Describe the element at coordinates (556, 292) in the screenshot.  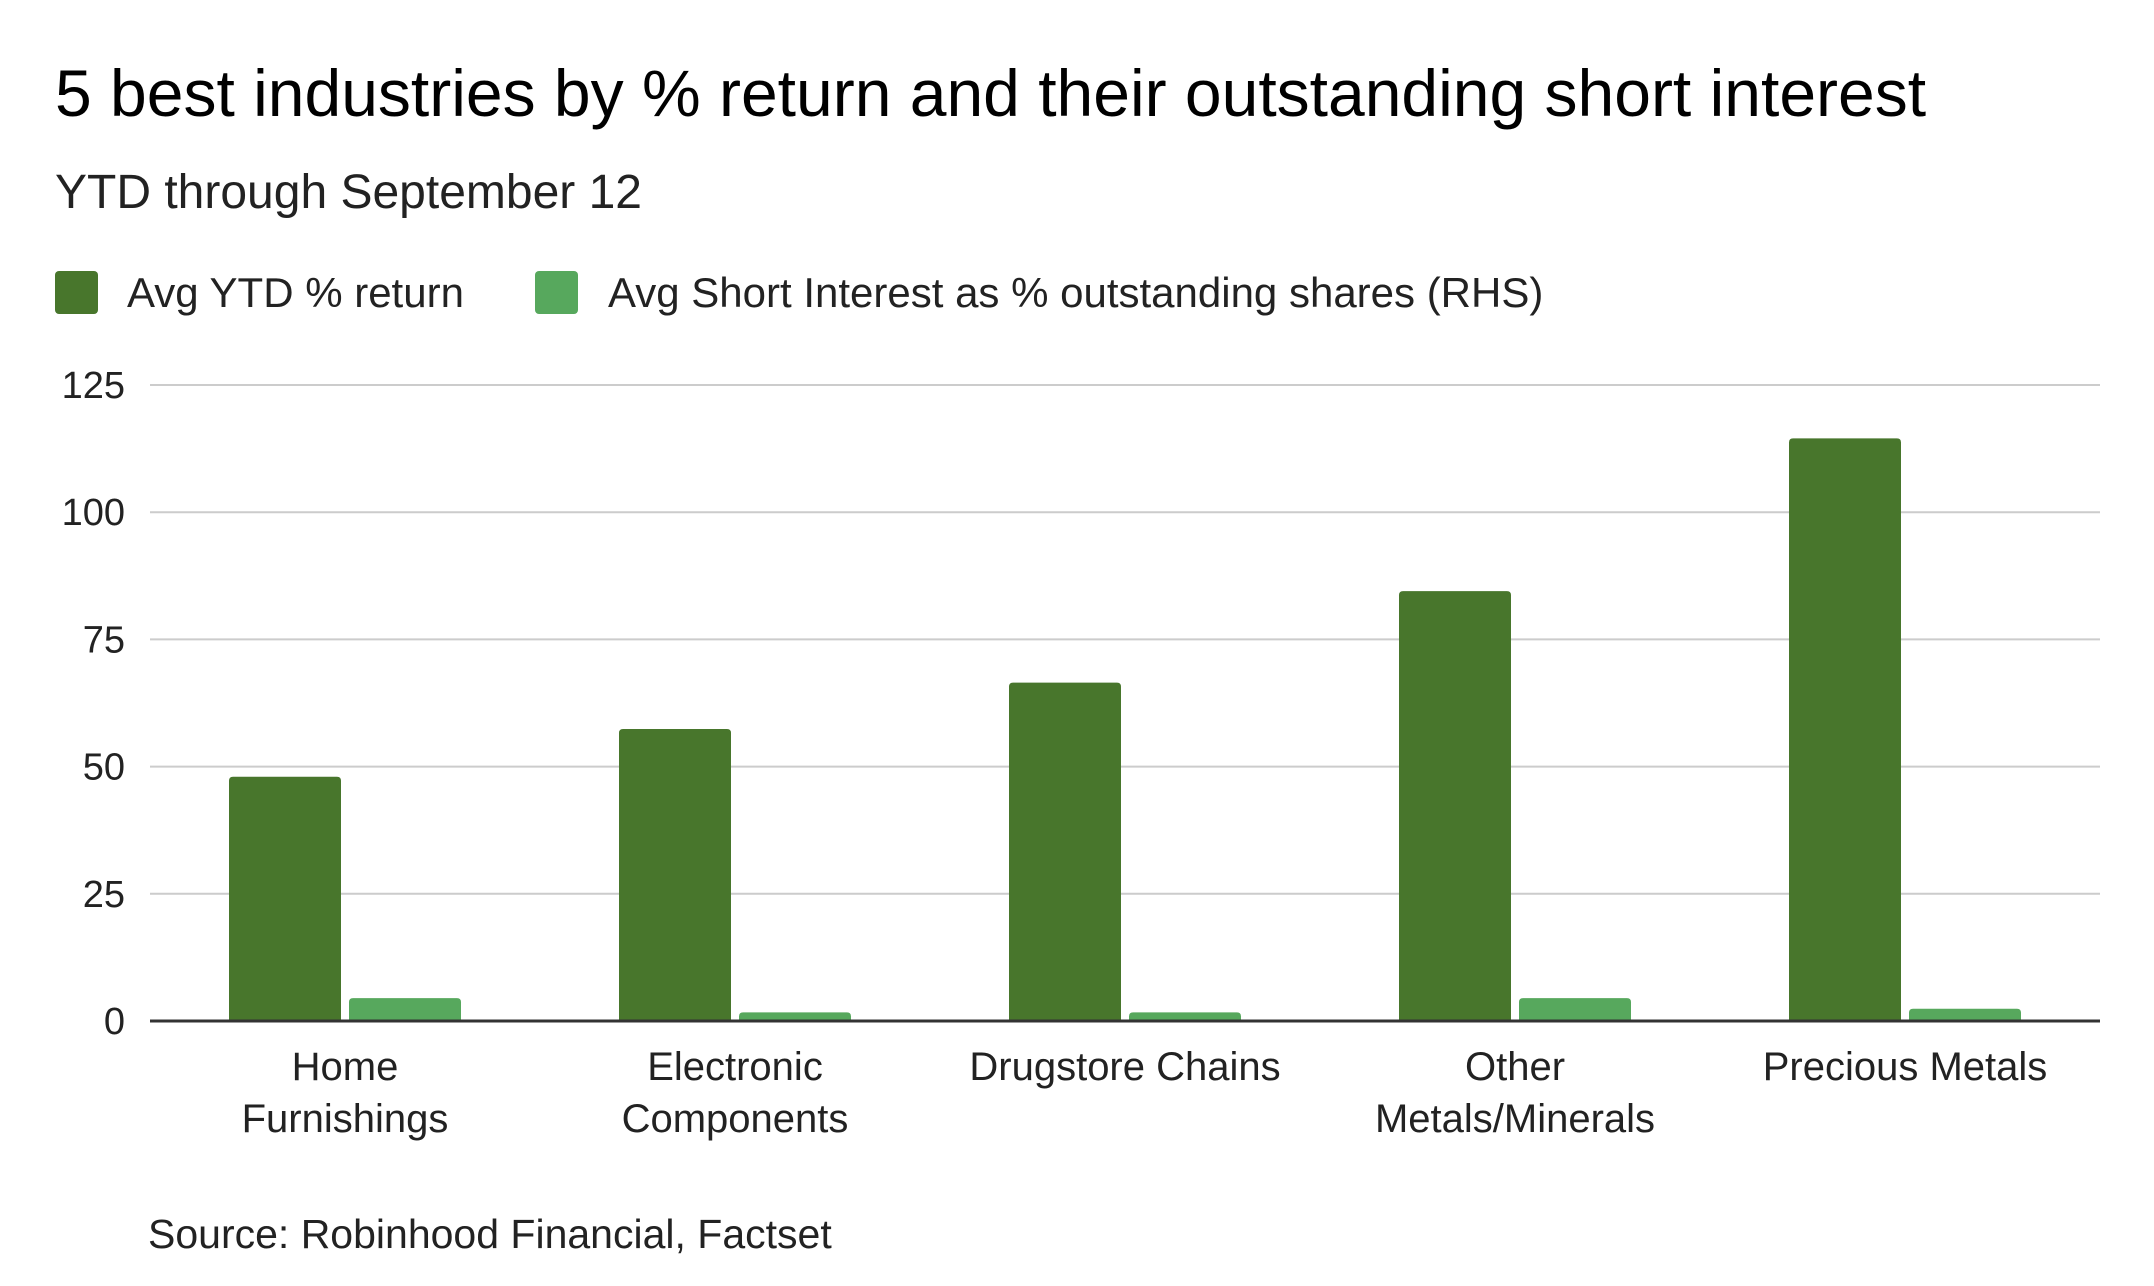
I see `legend-swatch-short-interest` at that location.